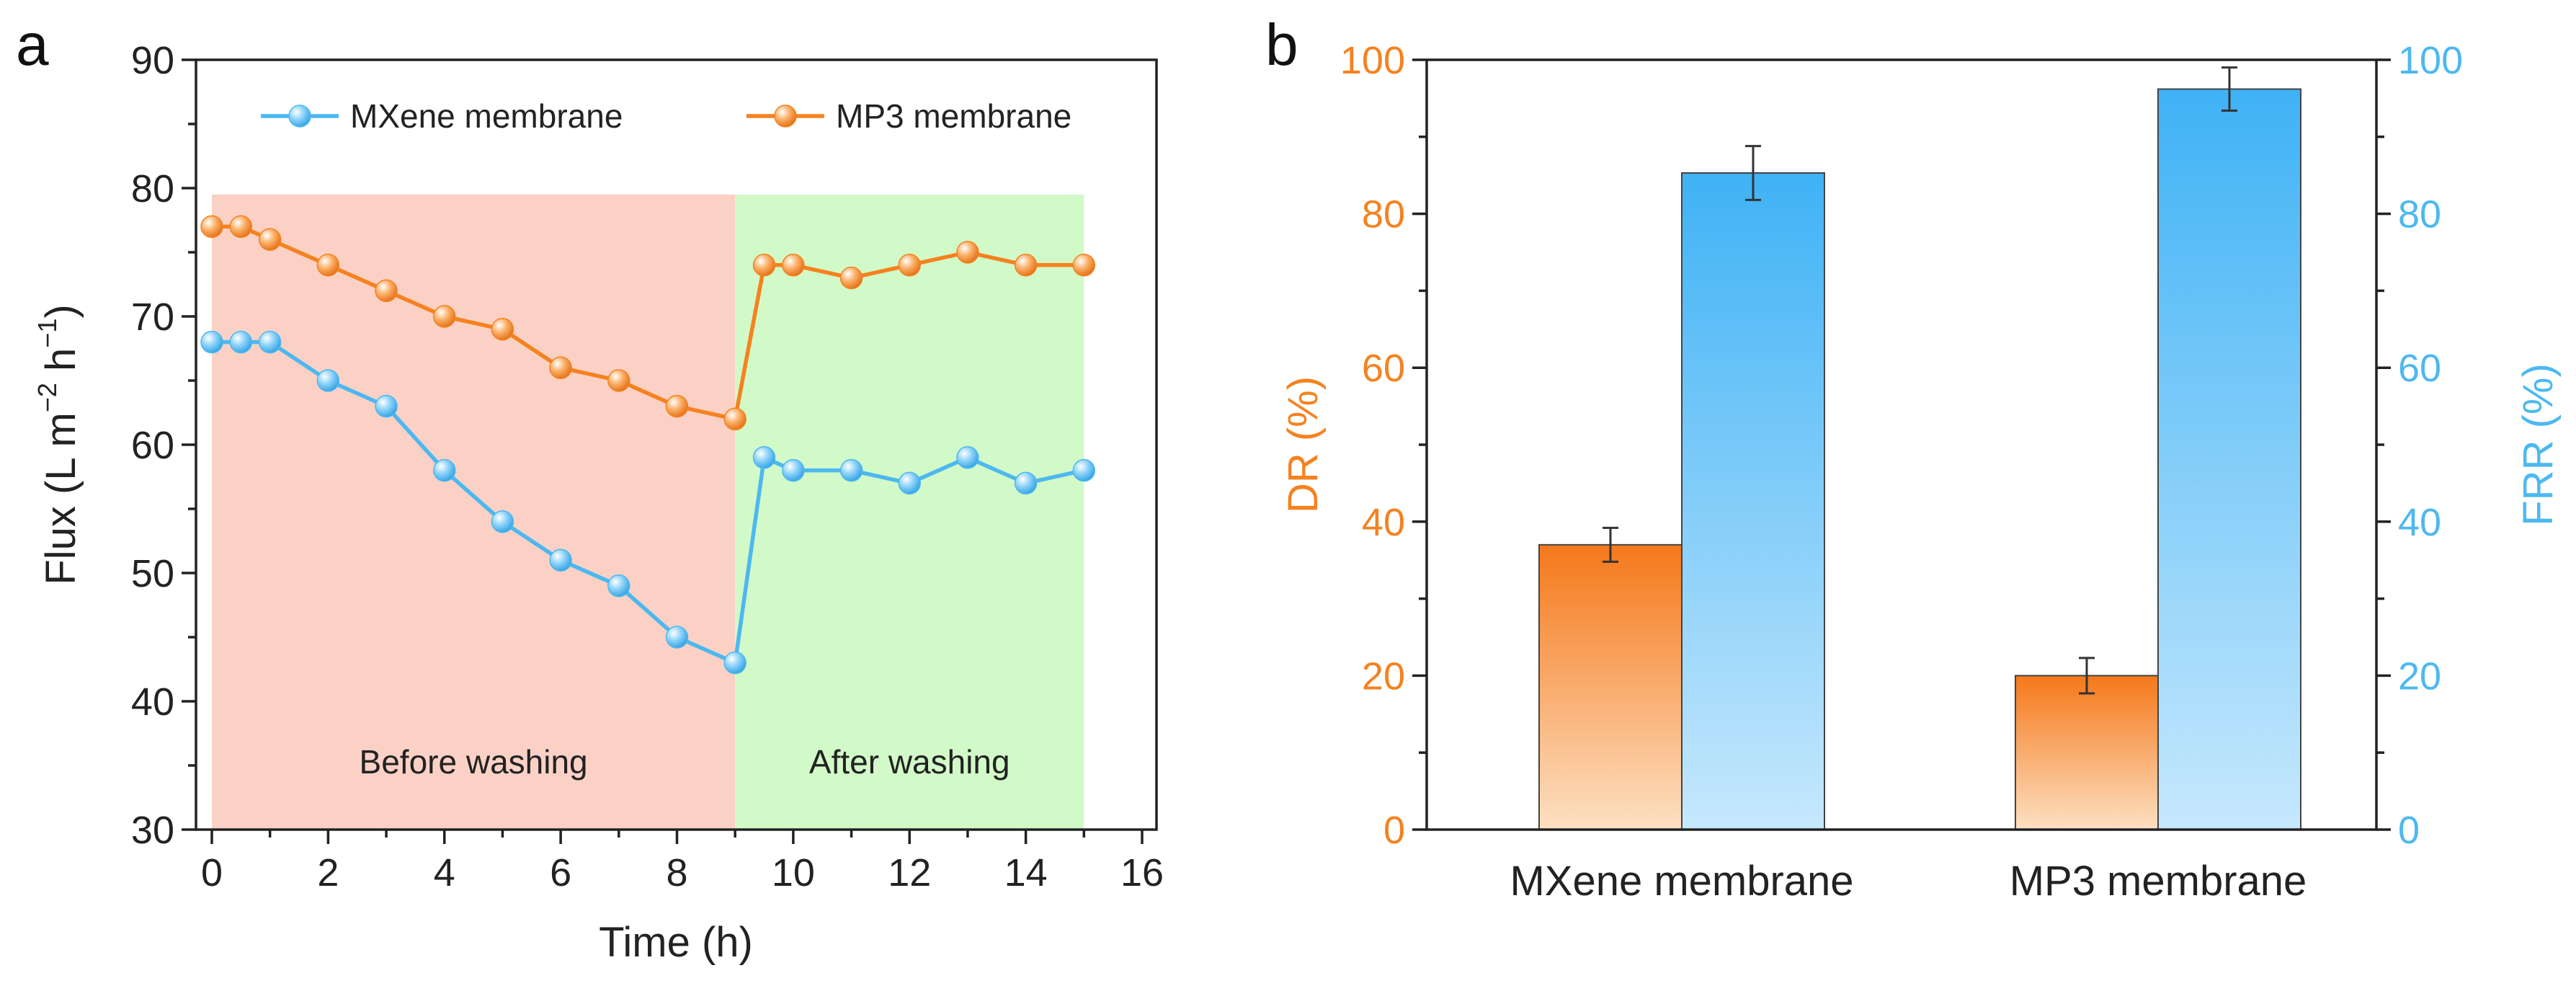 The width and height of the screenshot is (2576, 986). What do you see at coordinates (2419, 522) in the screenshot?
I see `right-tick-label-2: 40` at bounding box center [2419, 522].